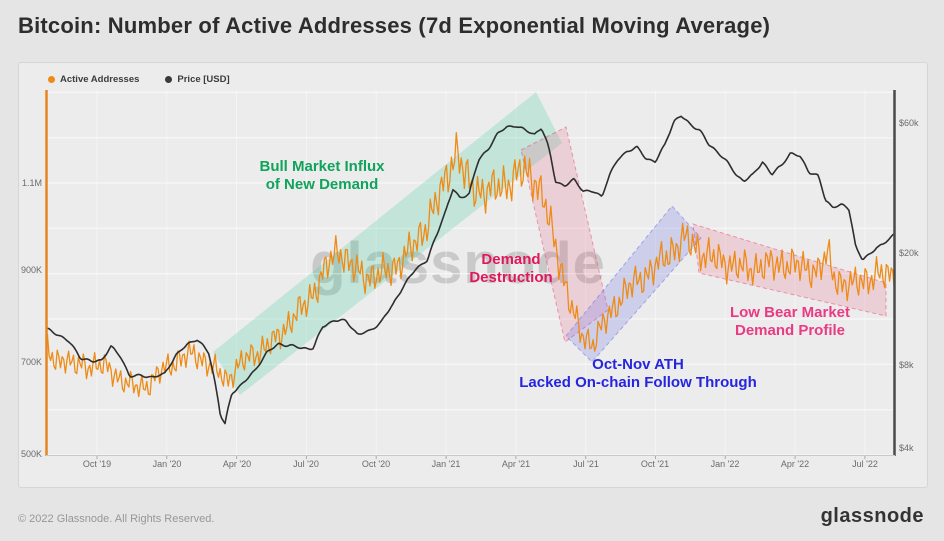 The width and height of the screenshot is (944, 541). What do you see at coordinates (51, 79) in the screenshot?
I see `active-addresses-swatch-icon` at bounding box center [51, 79].